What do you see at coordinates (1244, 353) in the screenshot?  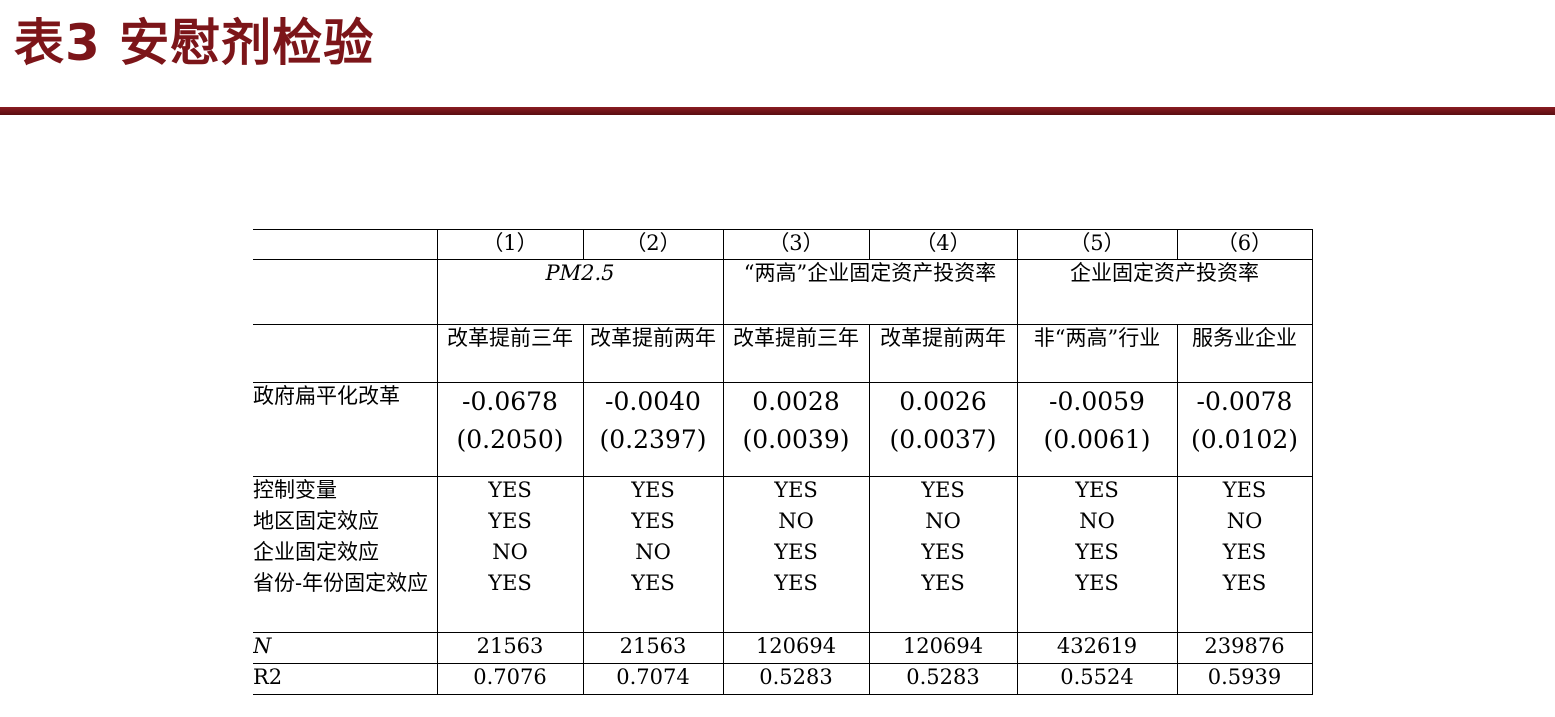 I see `subheader: 服务业企业` at bounding box center [1244, 353].